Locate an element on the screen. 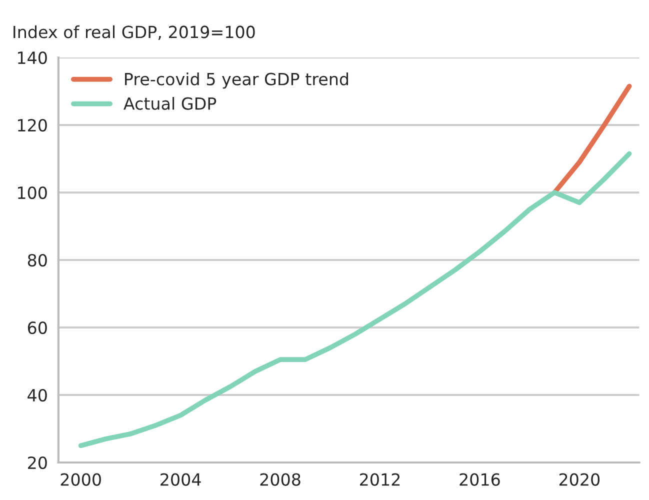 This screenshot has height=500, width=649. legend-label: Actual GDP is located at coordinates (170, 103).